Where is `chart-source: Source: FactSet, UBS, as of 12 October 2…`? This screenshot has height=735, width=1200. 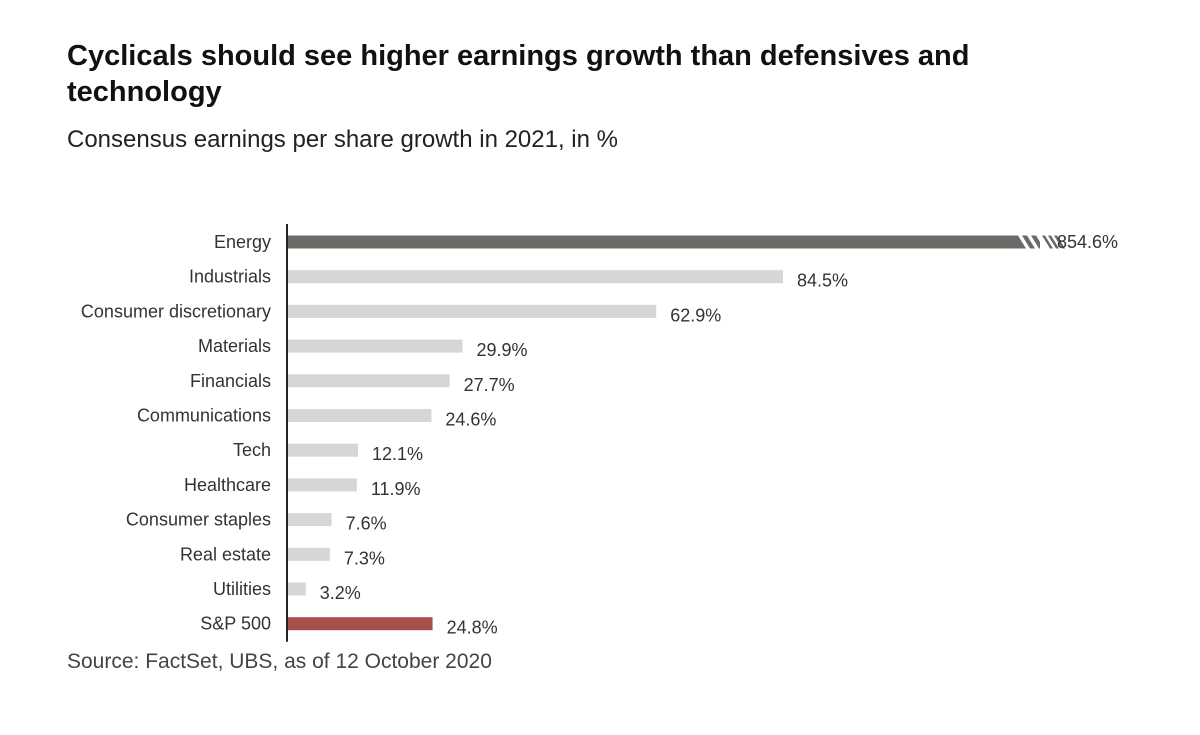
chart-source: Source: FactSet, UBS, as of 12 October 2… is located at coordinates (279, 661).